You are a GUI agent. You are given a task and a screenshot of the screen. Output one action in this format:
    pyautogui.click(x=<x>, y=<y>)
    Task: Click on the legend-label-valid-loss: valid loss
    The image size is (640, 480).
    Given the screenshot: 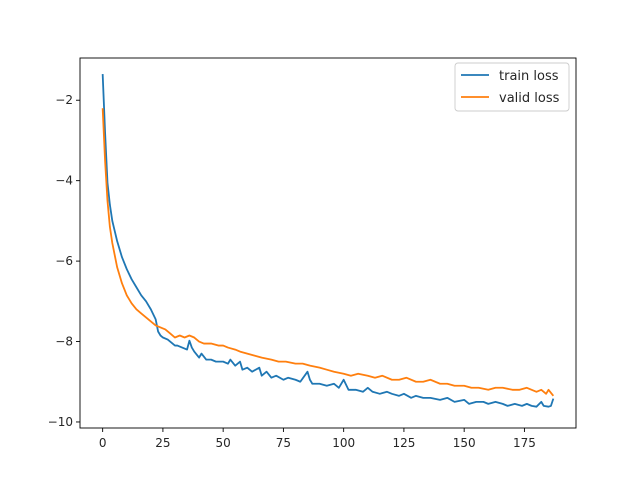 What is the action you would take?
    pyautogui.click(x=529, y=98)
    